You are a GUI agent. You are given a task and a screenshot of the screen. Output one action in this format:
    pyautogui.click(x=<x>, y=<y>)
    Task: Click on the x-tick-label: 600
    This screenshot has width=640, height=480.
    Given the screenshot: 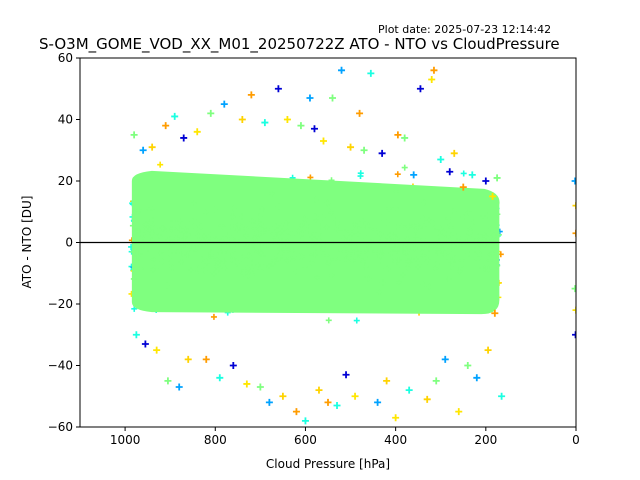 What is the action you would take?
    pyautogui.click(x=305, y=440)
    